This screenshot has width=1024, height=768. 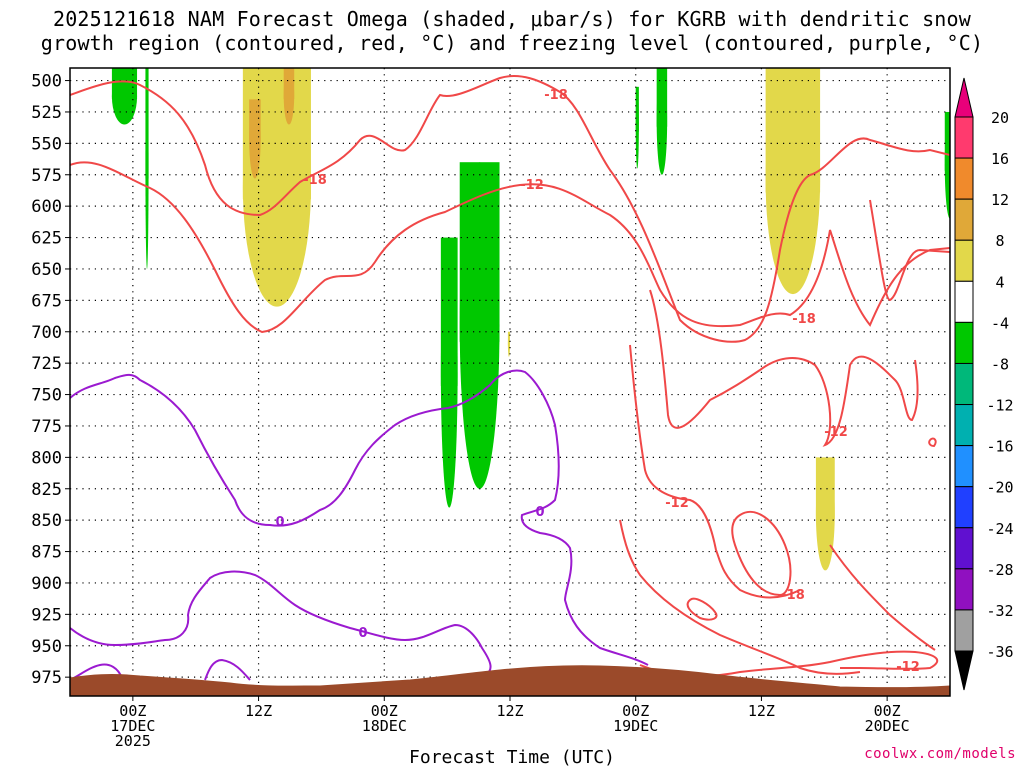 What do you see at coordinates (1000, 364) in the screenshot?
I see `colorbar-label: -8` at bounding box center [1000, 364].